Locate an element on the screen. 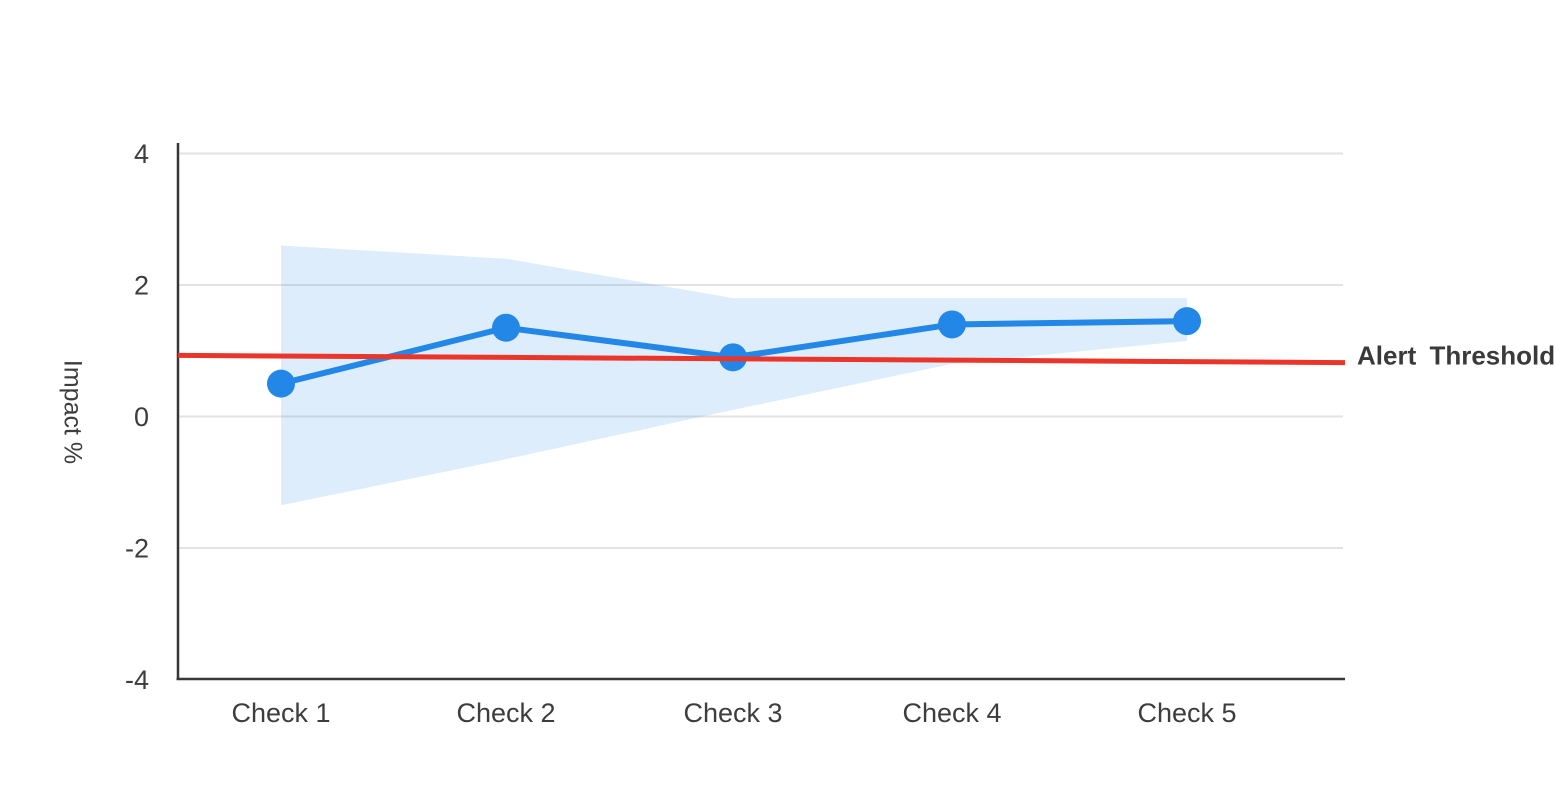  alert-threshold-label: Alert Threshold is located at coordinates (1456, 355).